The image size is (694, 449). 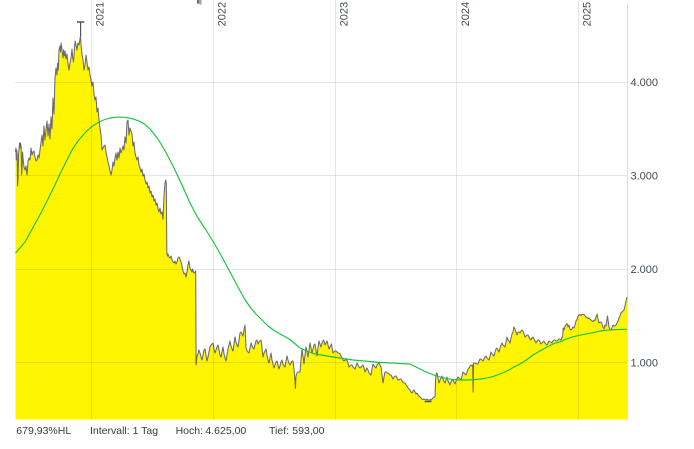 I want to click on svg-text: Intervall: 1 Tag, so click(x=124, y=431).